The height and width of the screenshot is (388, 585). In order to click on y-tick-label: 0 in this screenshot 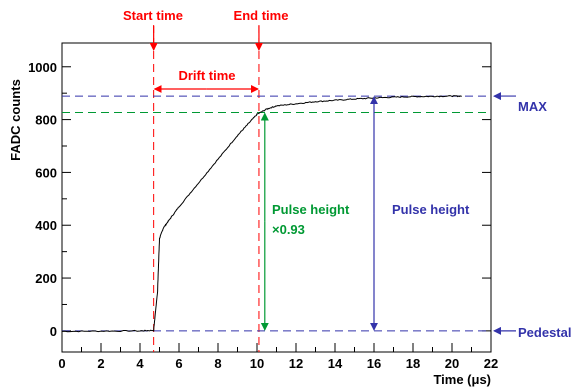, I will do `click(53, 331)`.